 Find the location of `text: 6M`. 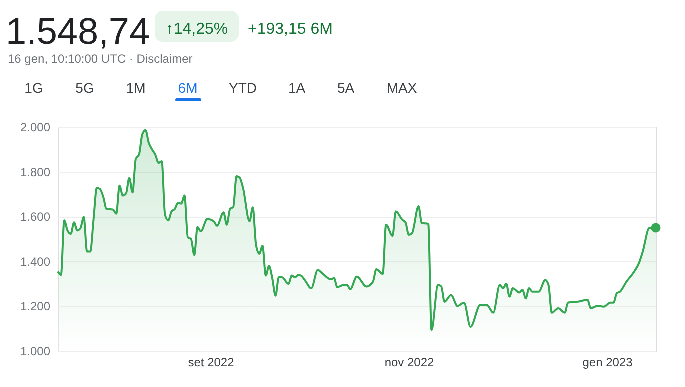

text: 6M is located at coordinates (188, 88).